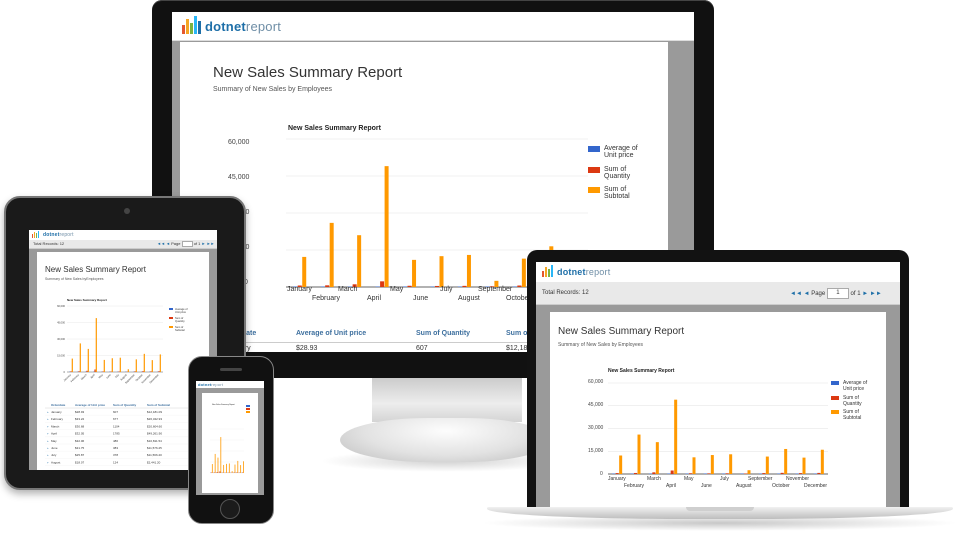 This screenshot has height=551, width=967. I want to click on bar-november-sub, so click(804, 465).